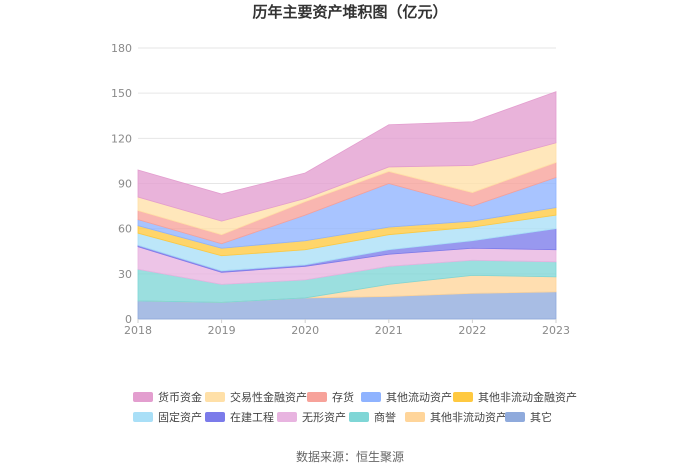  I want to click on y-tick-label: 120, so click(121, 138).